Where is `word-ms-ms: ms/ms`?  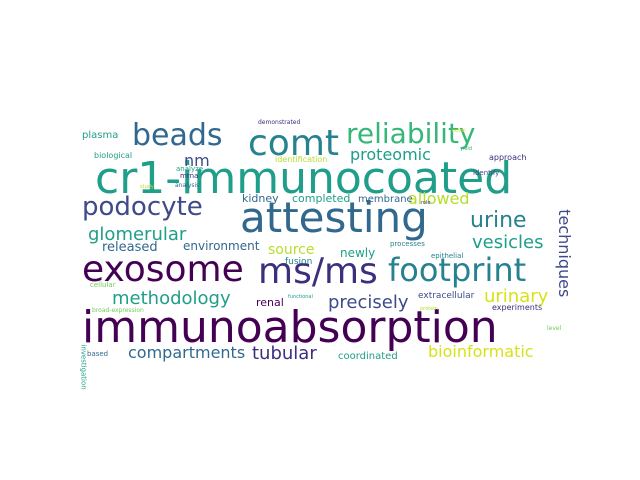
word-ms-ms: ms/ms is located at coordinates (318, 271).